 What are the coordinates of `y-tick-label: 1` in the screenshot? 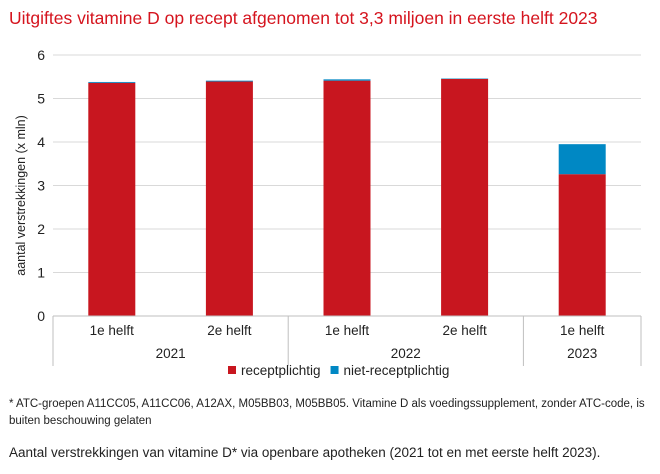 It's located at (41, 273).